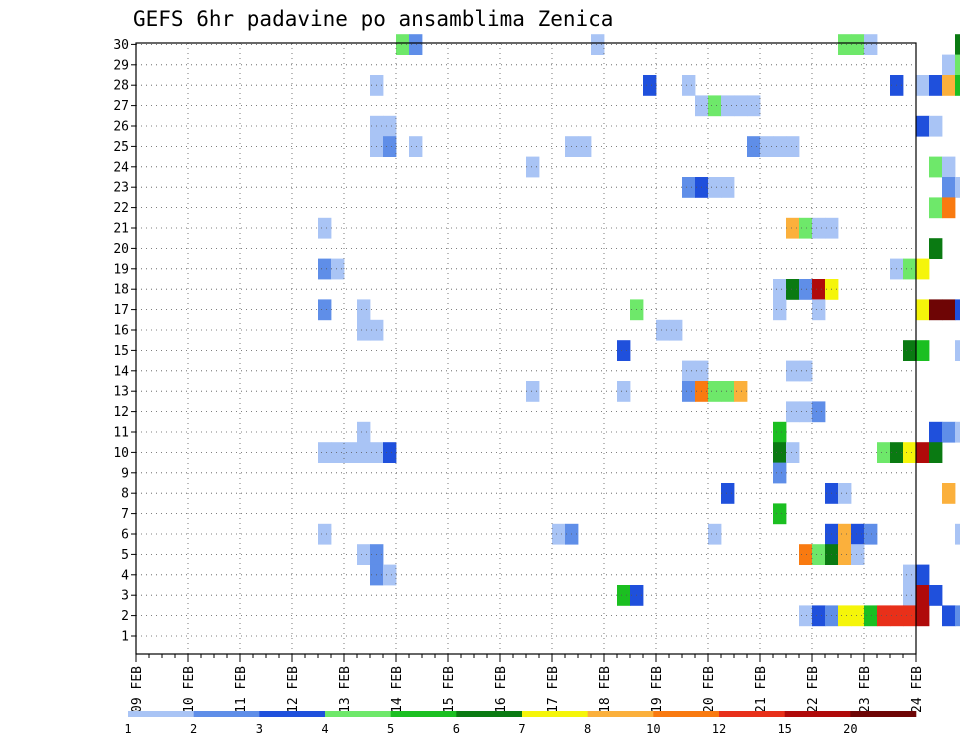 This screenshot has height=742, width=960. Describe the element at coordinates (657, 689) in the screenshot. I see `x-tick-label: 19 FEB` at that location.